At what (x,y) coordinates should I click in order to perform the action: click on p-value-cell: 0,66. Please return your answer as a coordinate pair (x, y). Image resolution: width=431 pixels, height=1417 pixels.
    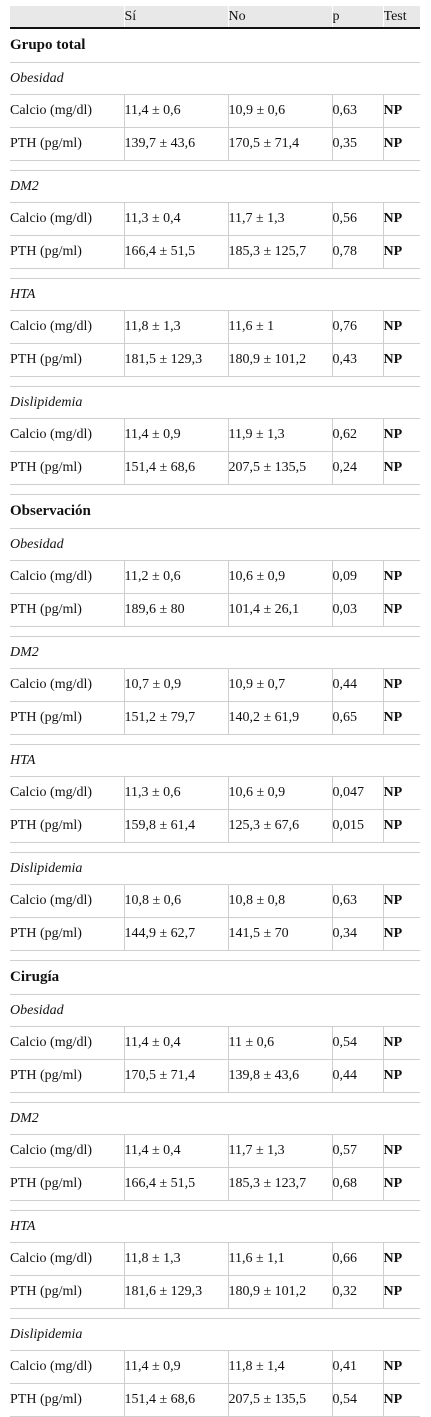
    Looking at the image, I should click on (358, 1259).